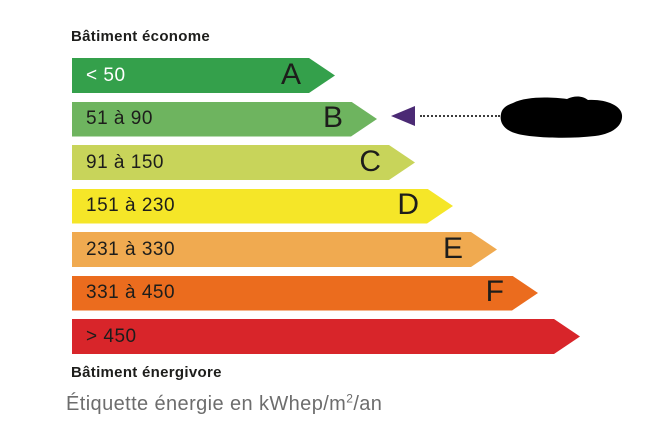 The height and width of the screenshot is (441, 667). What do you see at coordinates (370, 161) in the screenshot?
I see `class-letter: C` at bounding box center [370, 161].